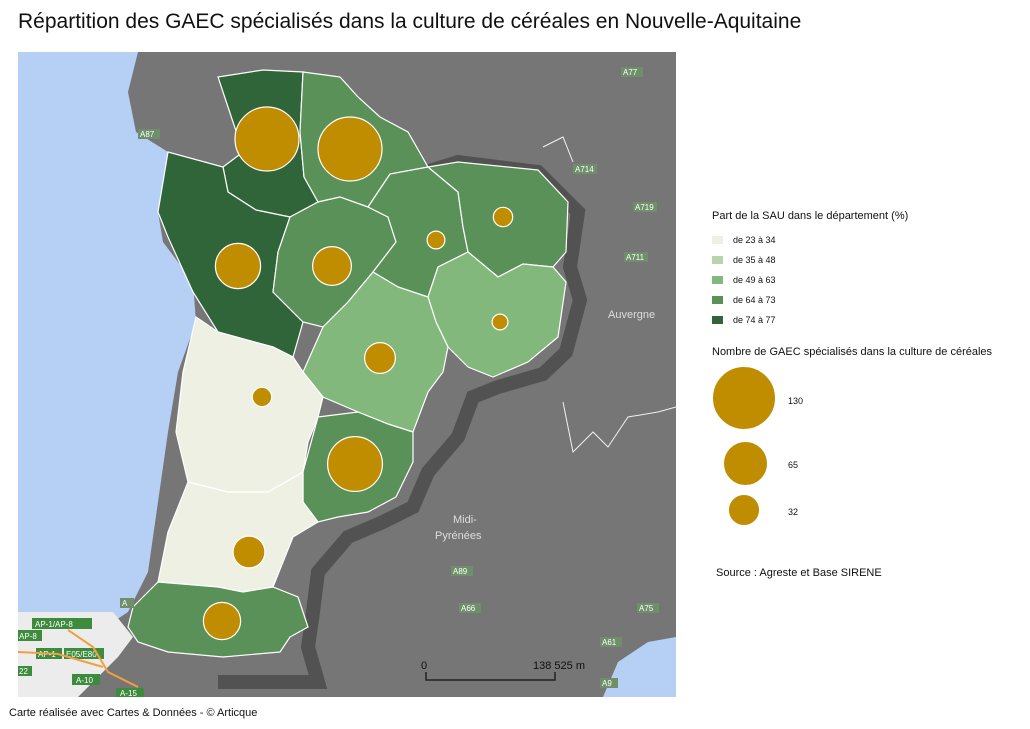  What do you see at coordinates (267, 139) in the screenshot?
I see `bubble-deux-sevres` at bounding box center [267, 139].